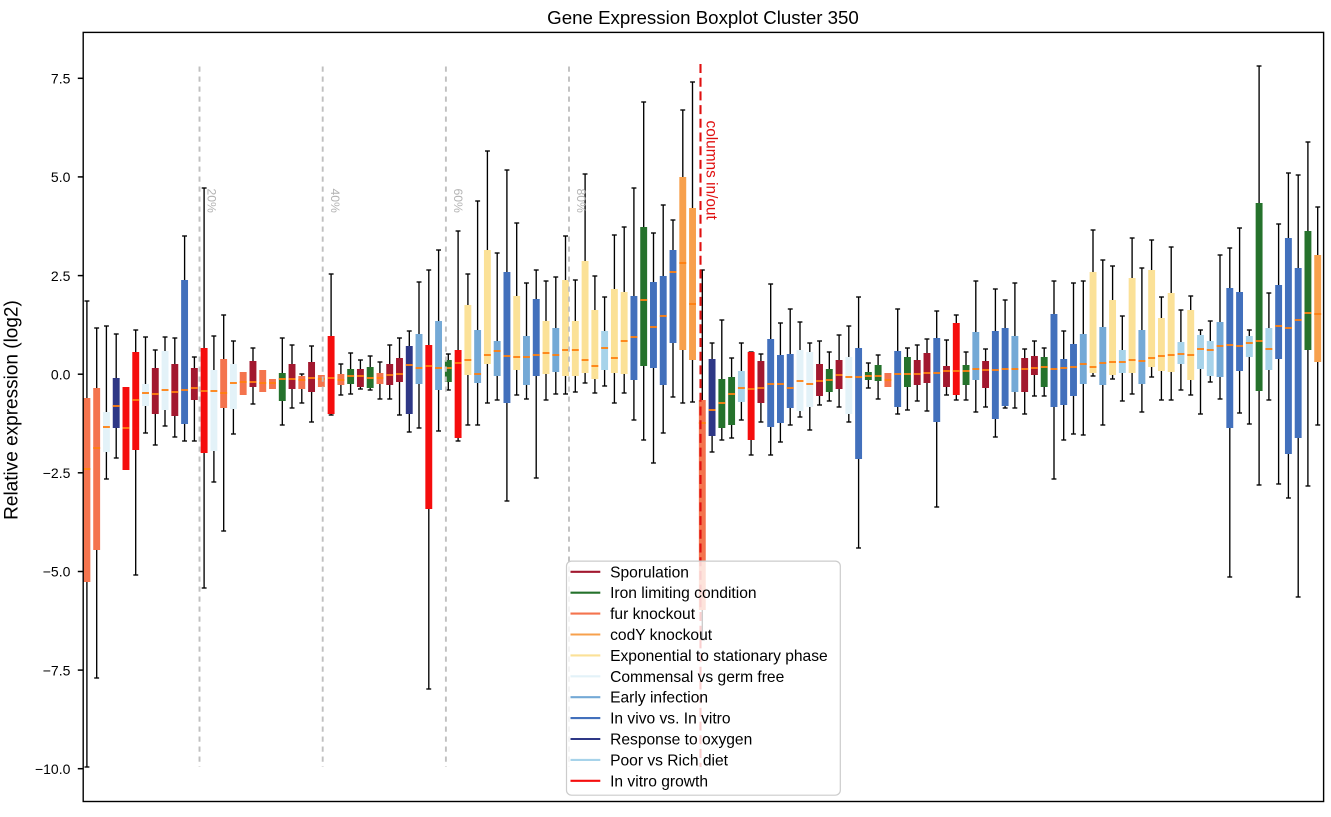  Describe the element at coordinates (683, 593) in the screenshot. I see `svg-text: Iron limiting condition` at that location.